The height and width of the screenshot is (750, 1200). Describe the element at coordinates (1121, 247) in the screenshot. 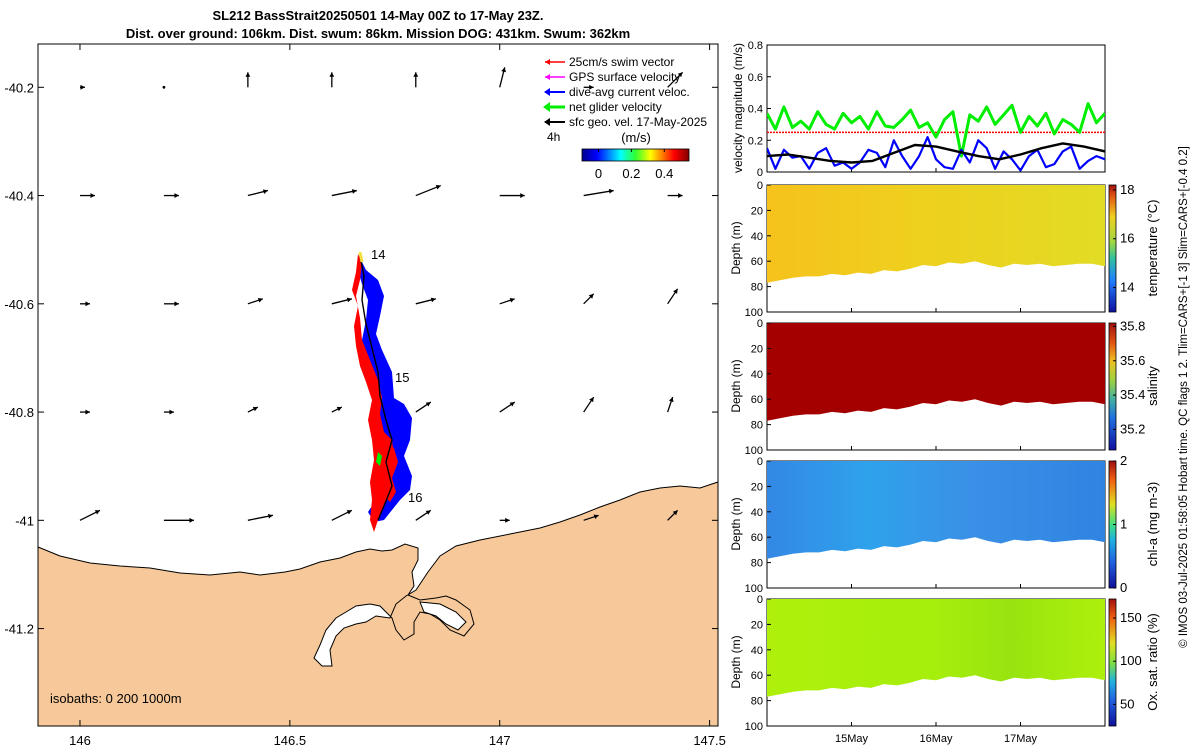

I see `temperature-colorbar: 14 16 18` at that location.